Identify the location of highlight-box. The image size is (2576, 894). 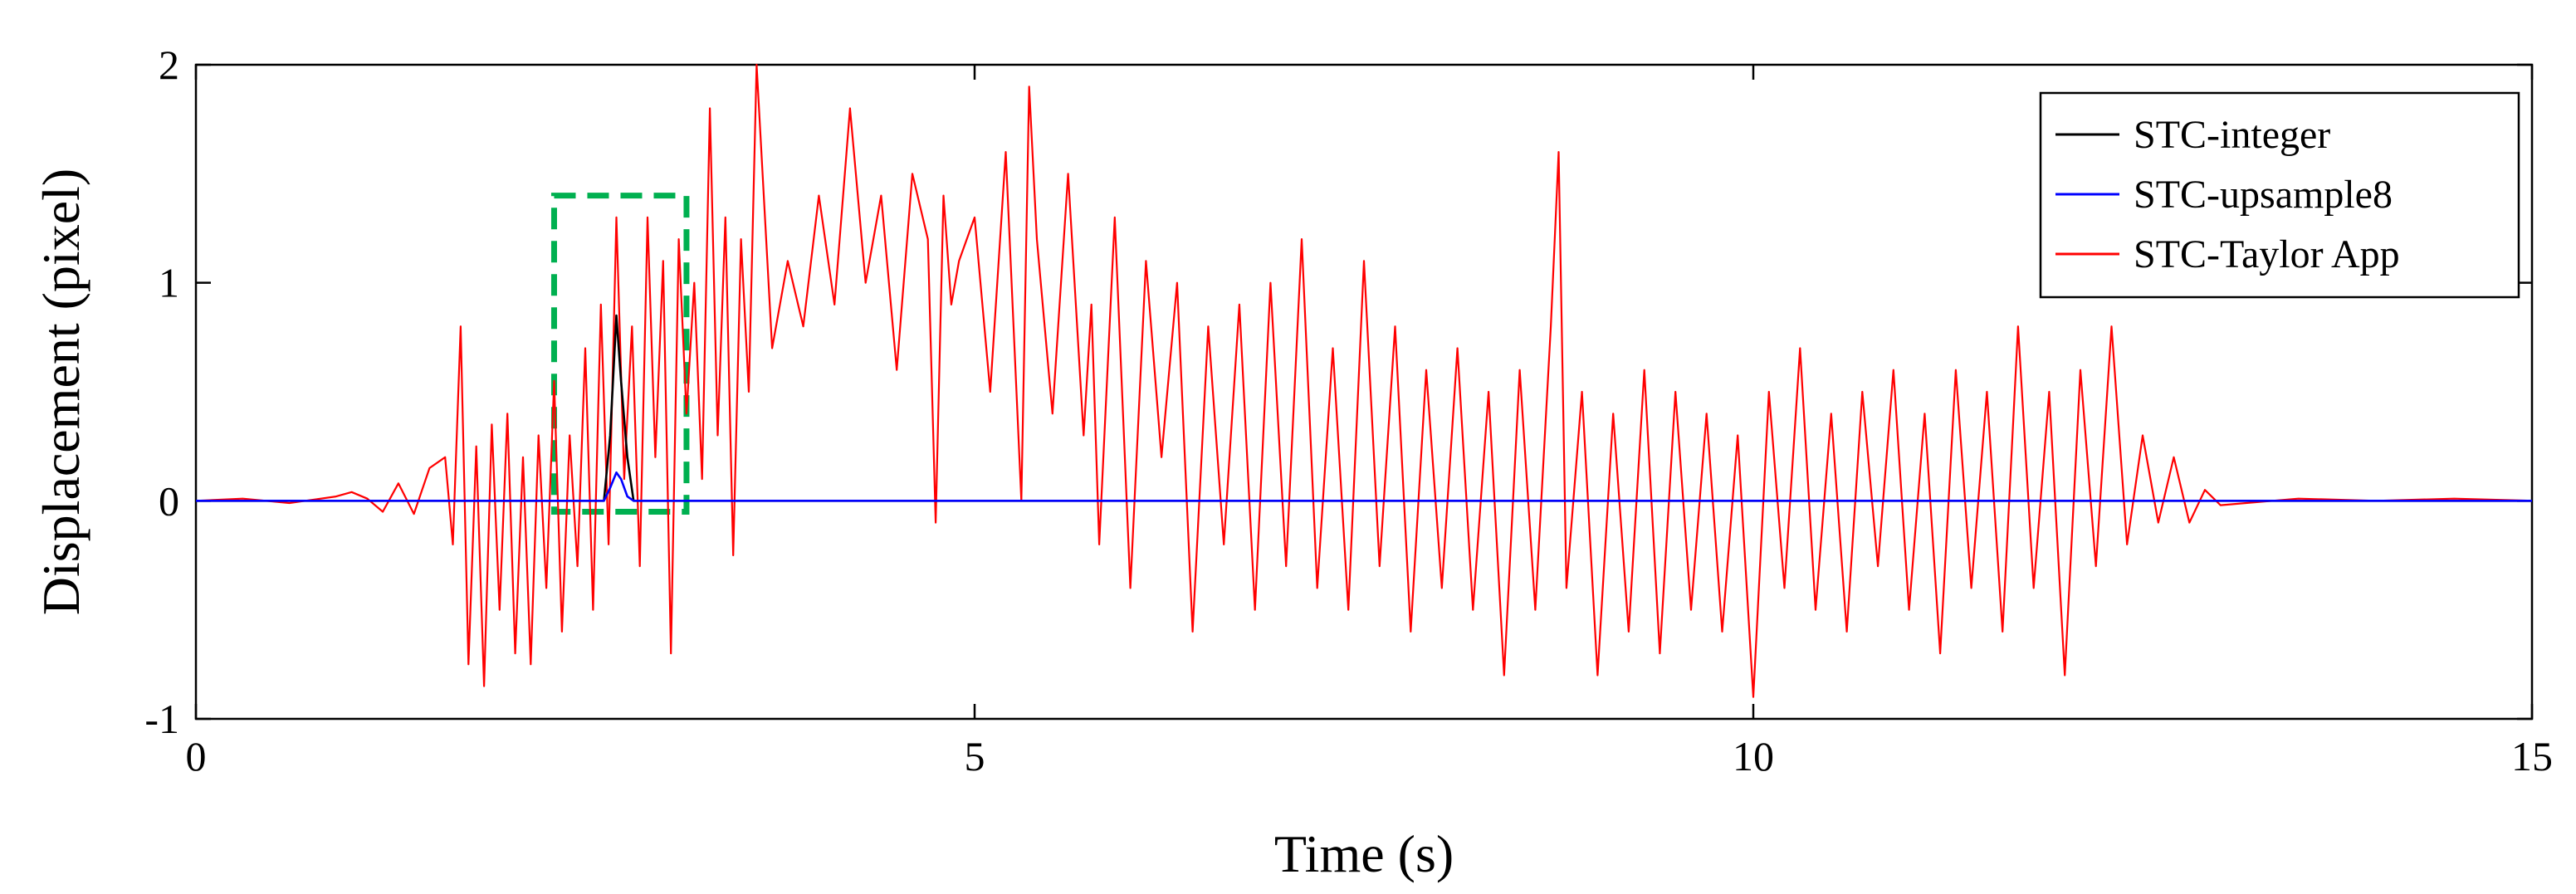
(620, 354).